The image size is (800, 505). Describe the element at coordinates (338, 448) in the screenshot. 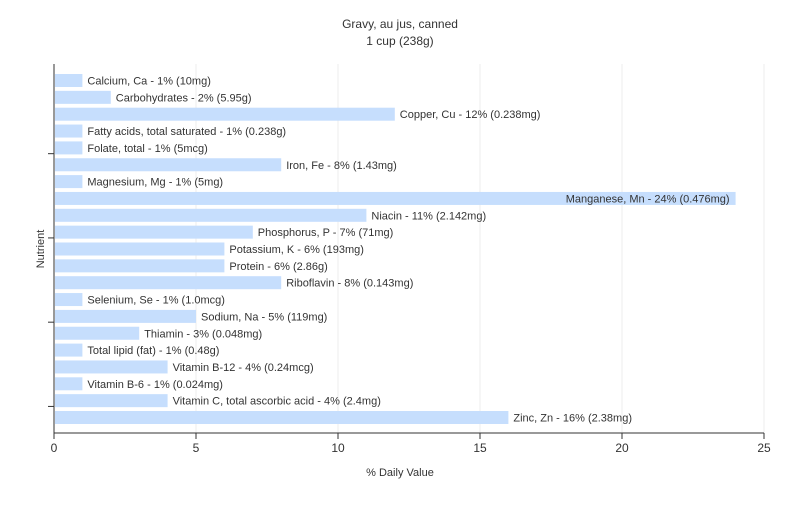

I see `x-tick-label: 10` at that location.